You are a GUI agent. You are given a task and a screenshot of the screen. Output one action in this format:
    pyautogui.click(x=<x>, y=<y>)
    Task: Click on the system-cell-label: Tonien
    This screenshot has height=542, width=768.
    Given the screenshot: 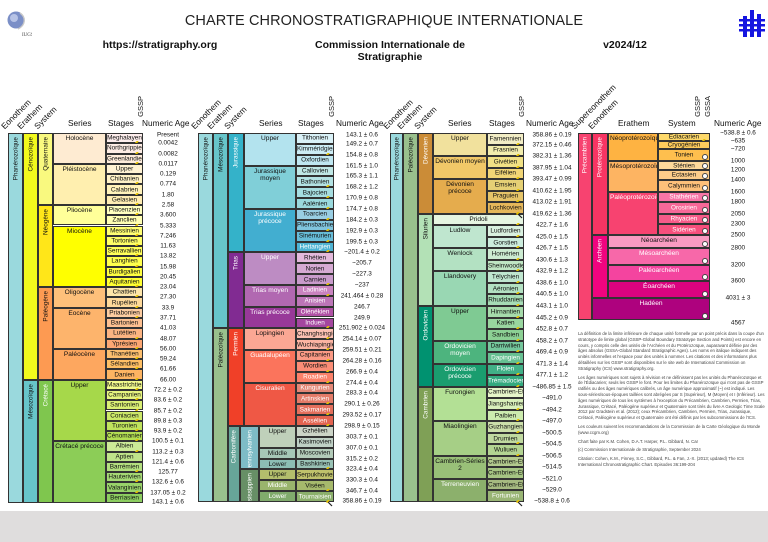 What is the action you would take?
    pyautogui.click(x=684, y=155)
    